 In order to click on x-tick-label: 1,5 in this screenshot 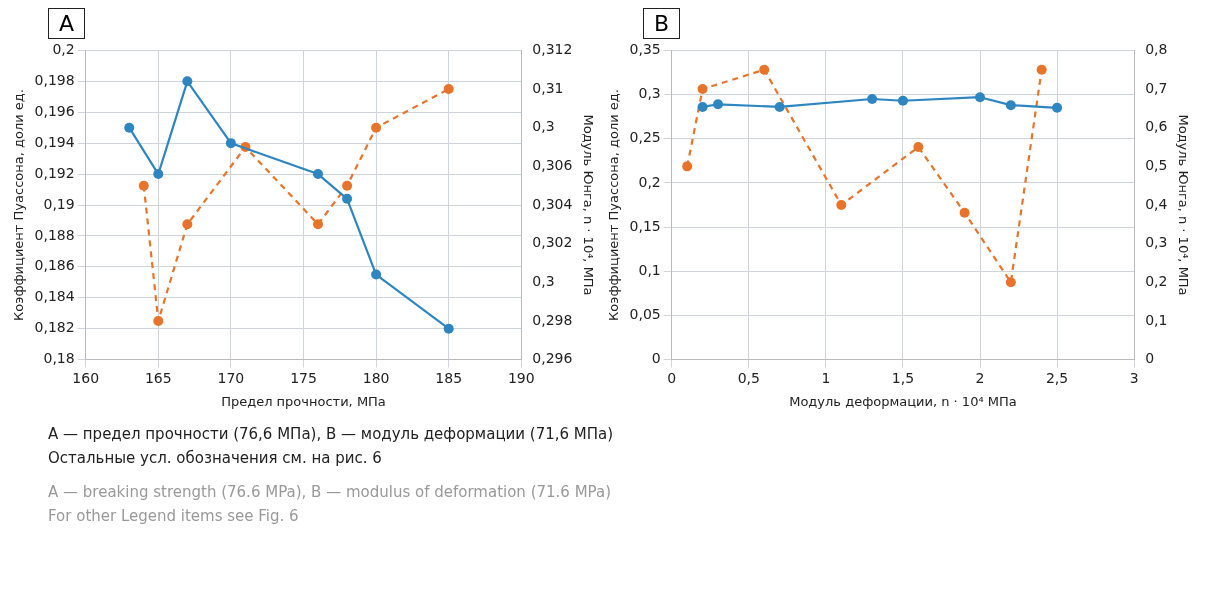, I will do `click(903, 377)`.